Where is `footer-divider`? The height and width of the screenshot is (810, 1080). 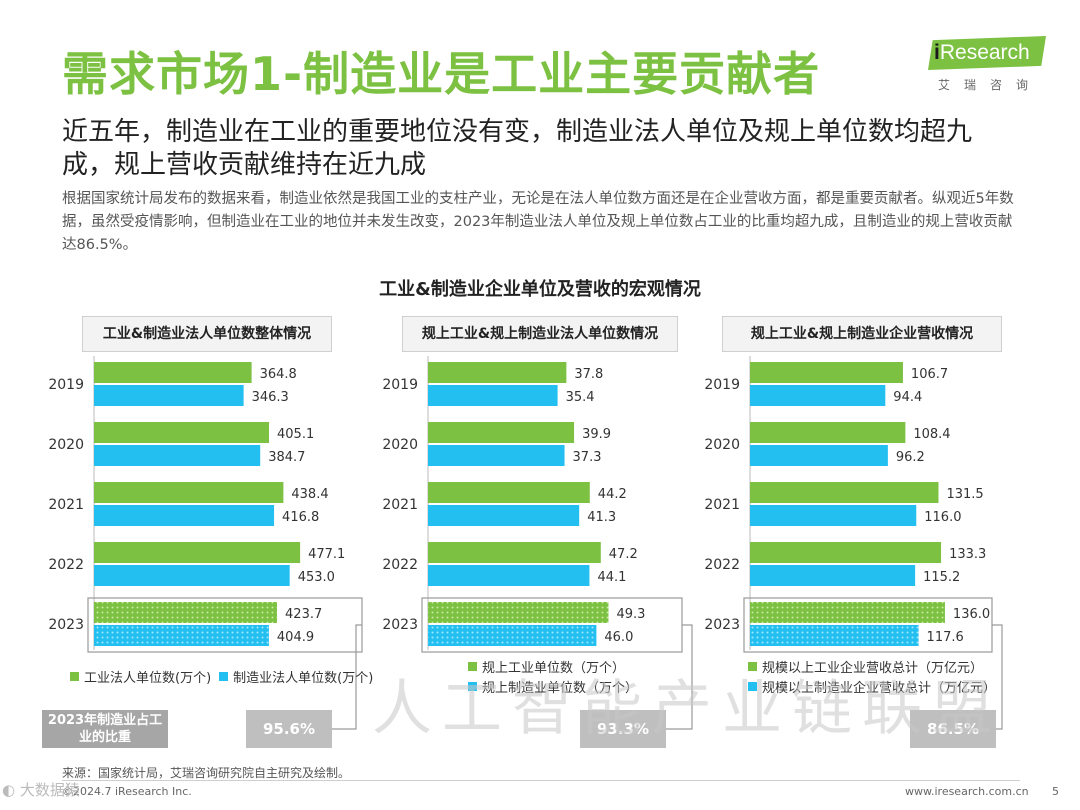
footer-divider is located at coordinates (541, 780).